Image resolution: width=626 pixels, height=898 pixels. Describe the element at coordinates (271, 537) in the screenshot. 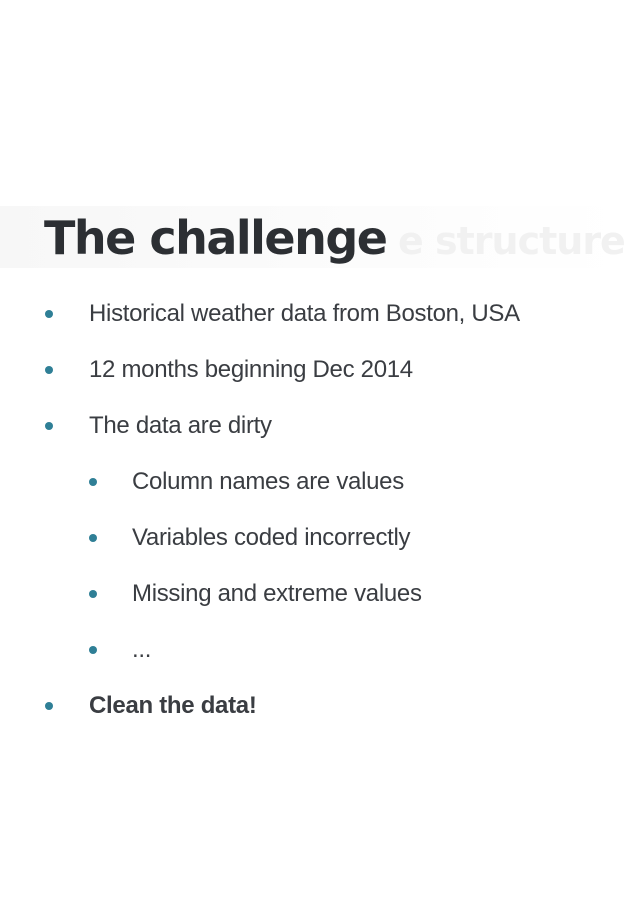

I see `sub-bullet-text: Variables coded incorrectly` at that location.